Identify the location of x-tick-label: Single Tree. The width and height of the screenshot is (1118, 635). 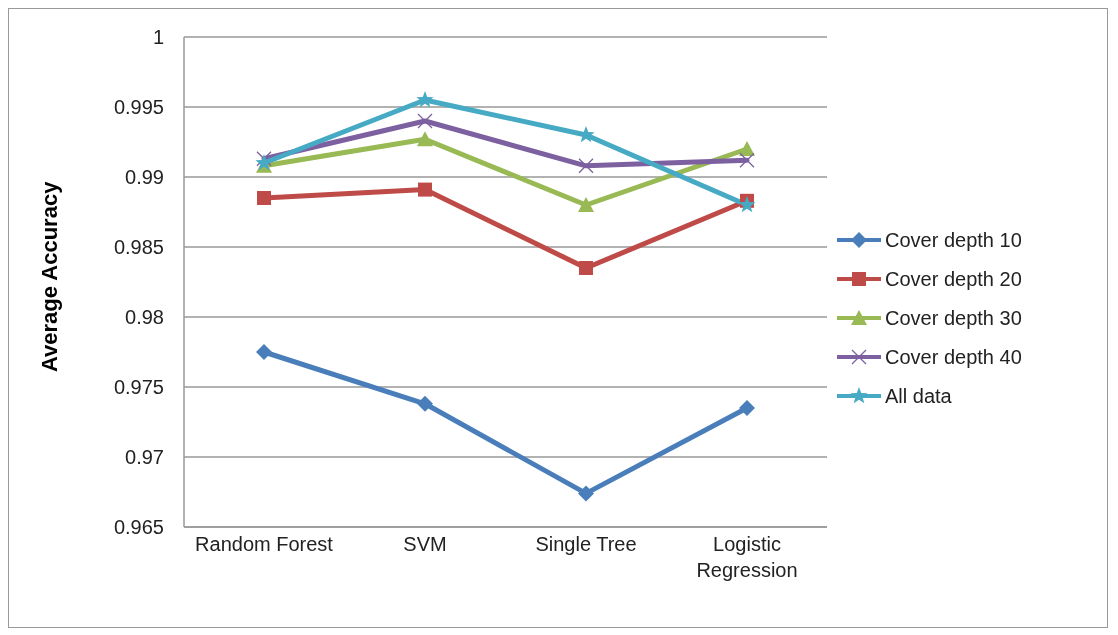
(586, 544).